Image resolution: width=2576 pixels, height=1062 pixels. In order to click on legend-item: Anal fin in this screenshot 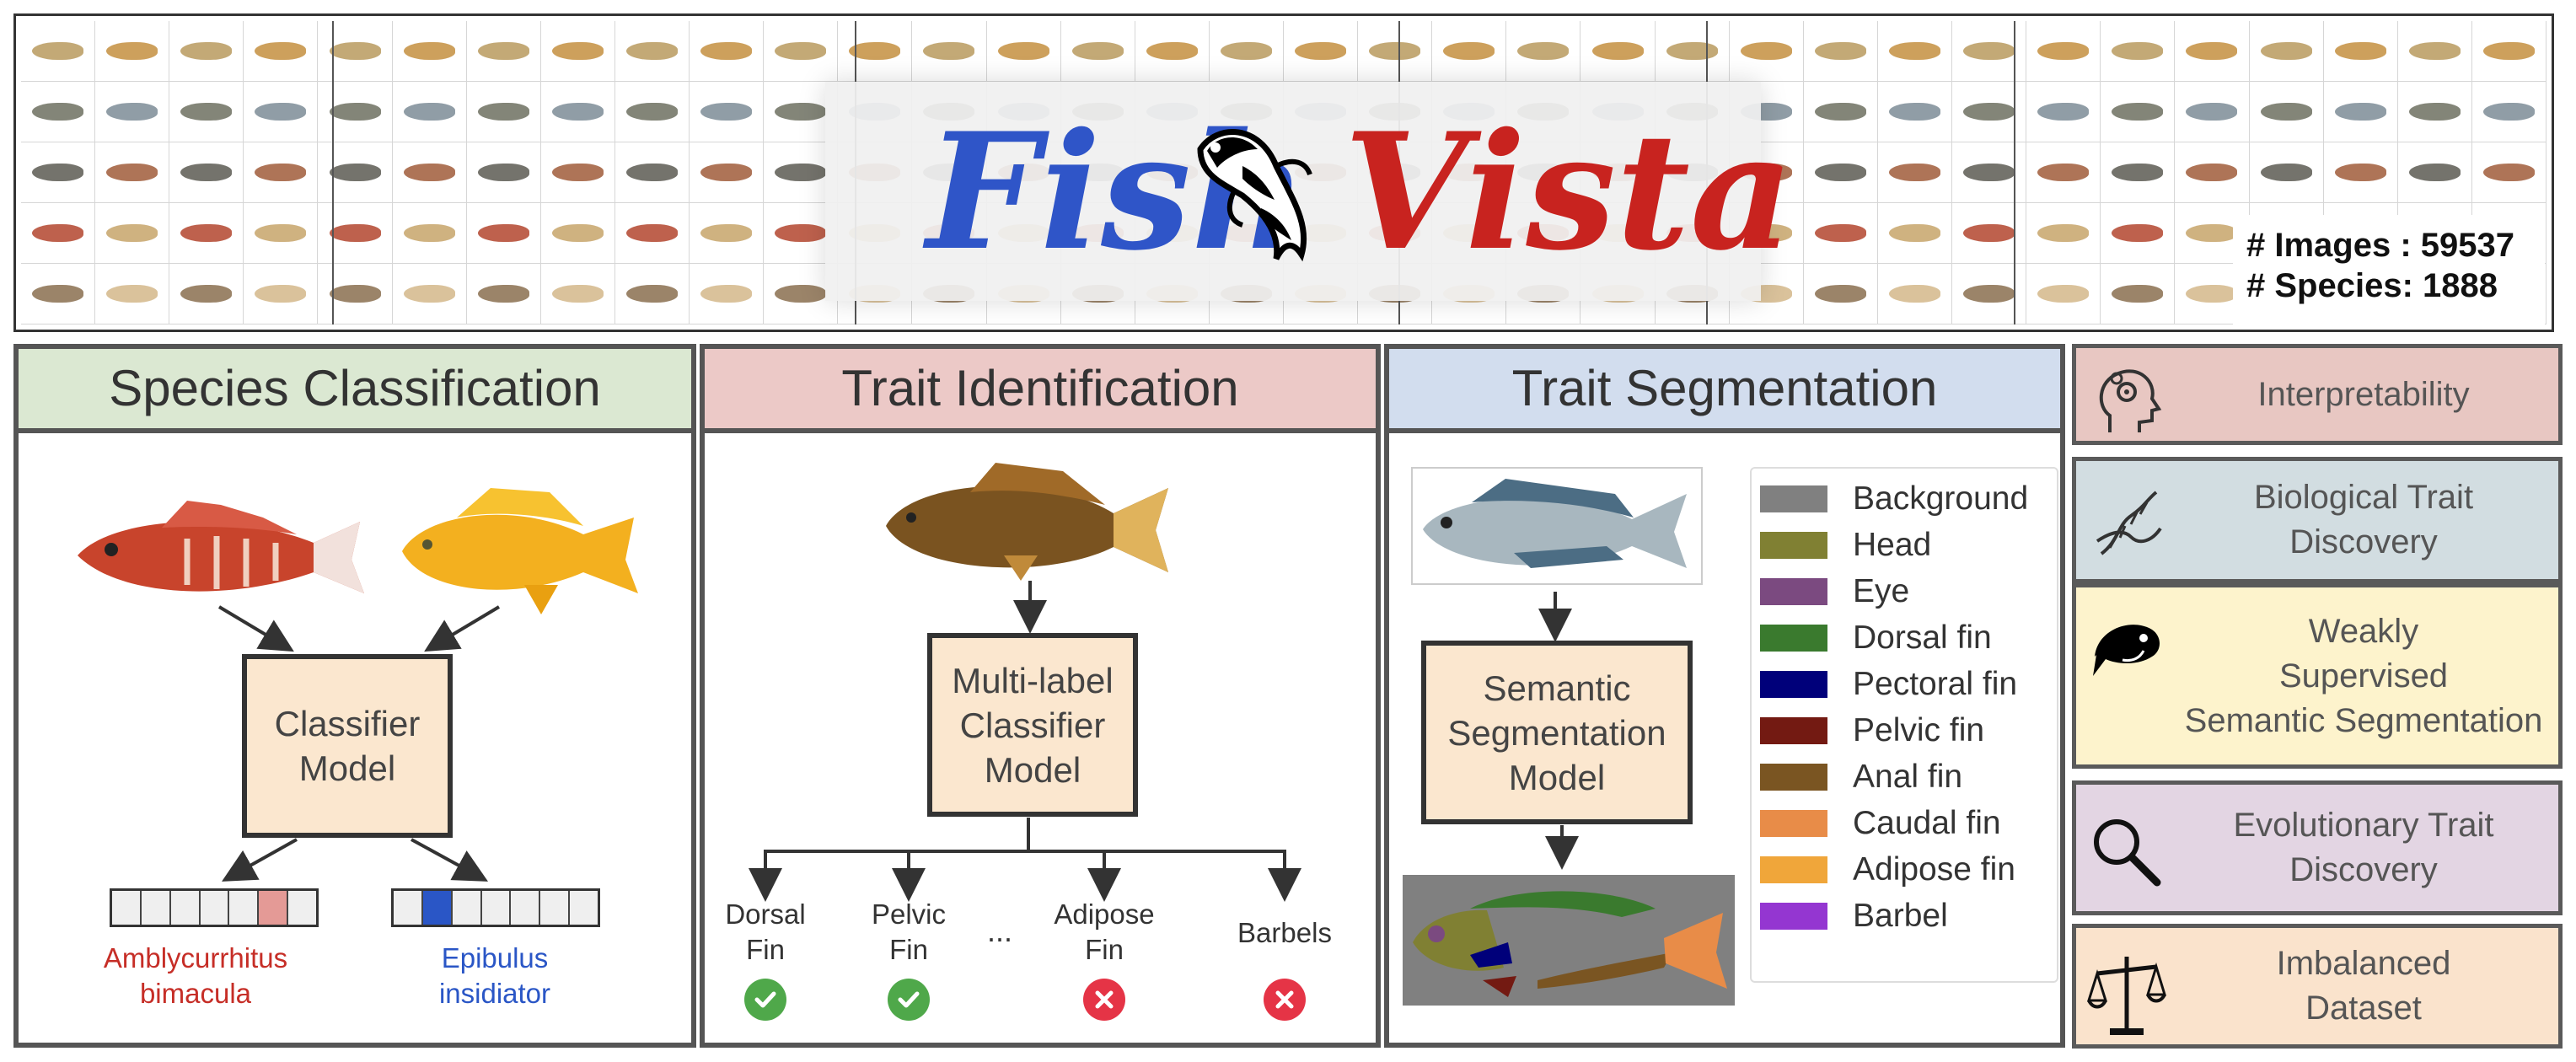, I will do `click(1861, 777)`.